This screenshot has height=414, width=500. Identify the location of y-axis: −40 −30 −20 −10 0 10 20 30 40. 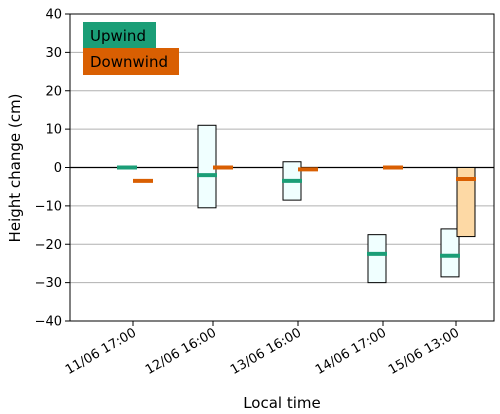
(52, 169).